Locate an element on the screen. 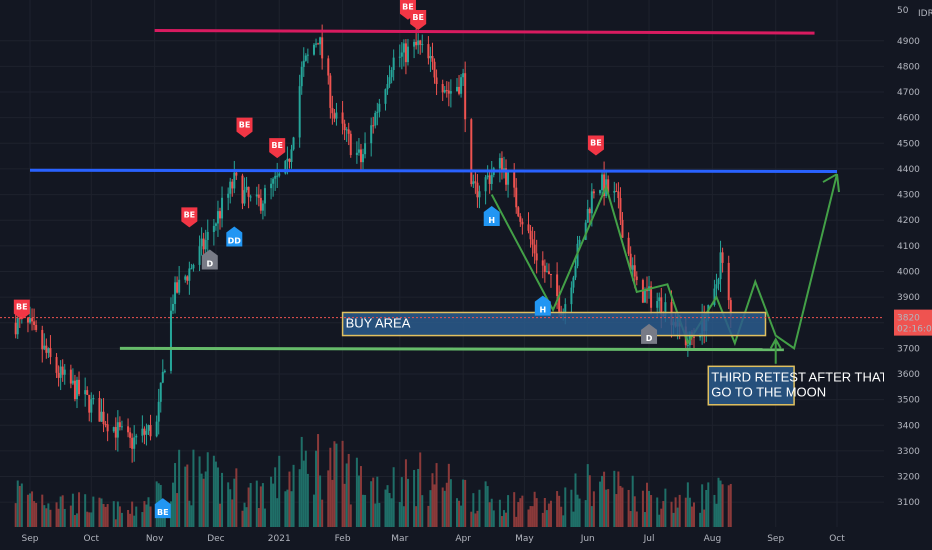  y-tick-label: 50 is located at coordinates (903, 11).